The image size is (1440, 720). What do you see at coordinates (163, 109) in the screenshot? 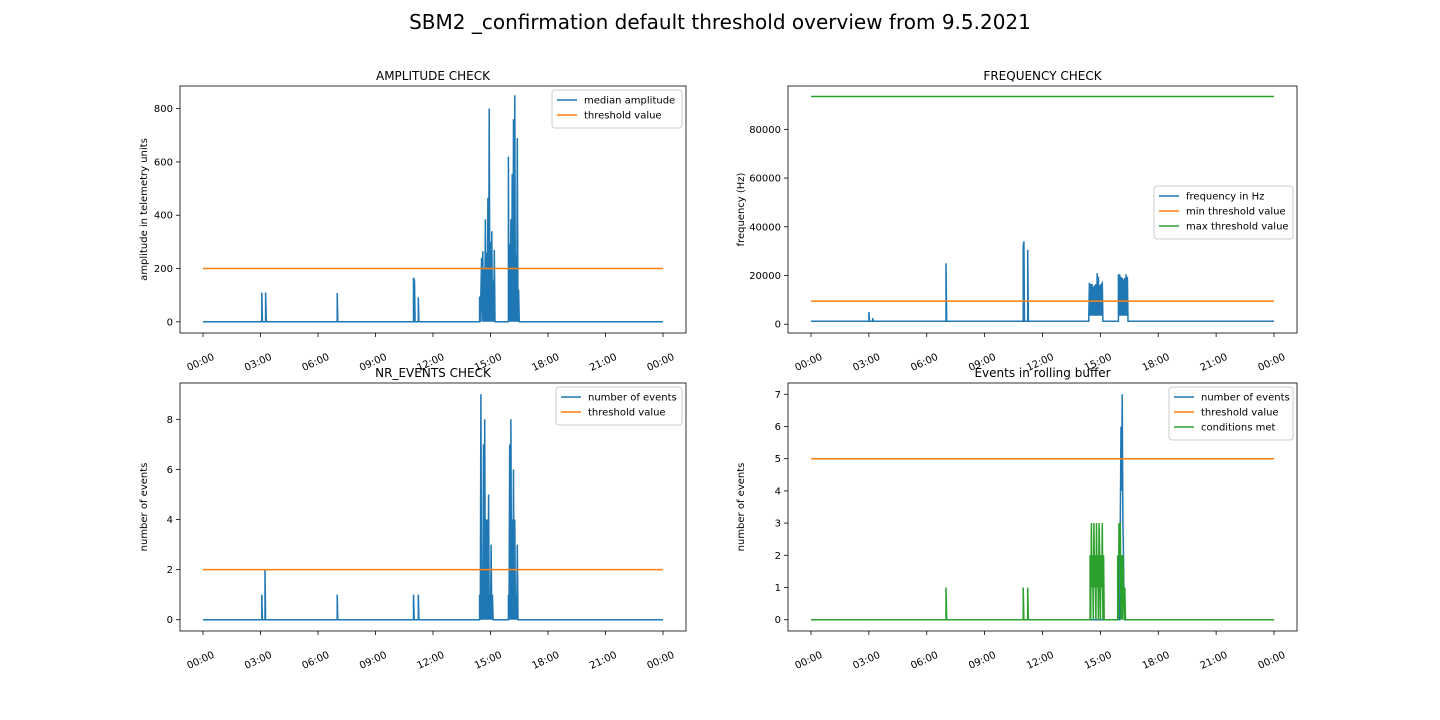
I see `y-tick-label: 800` at bounding box center [163, 109].